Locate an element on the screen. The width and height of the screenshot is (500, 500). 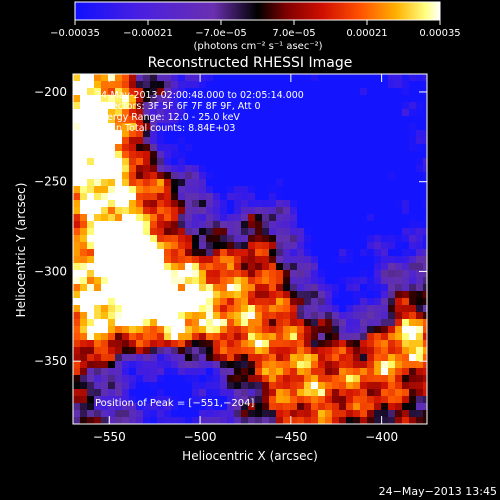
x-tick-label: −450 is located at coordinates (290, 437).